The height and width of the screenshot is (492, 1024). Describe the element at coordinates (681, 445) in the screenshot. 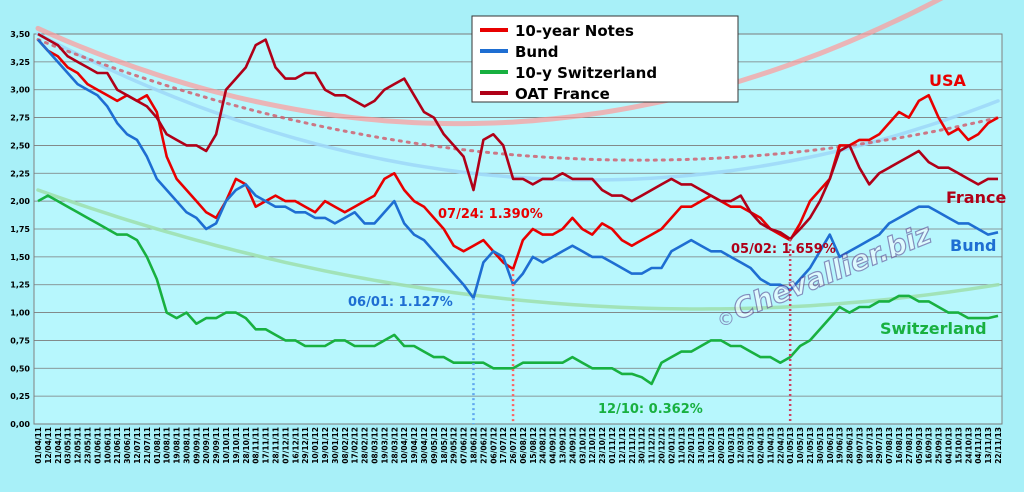

I see `x-tick-label: 11/01/13` at that location.